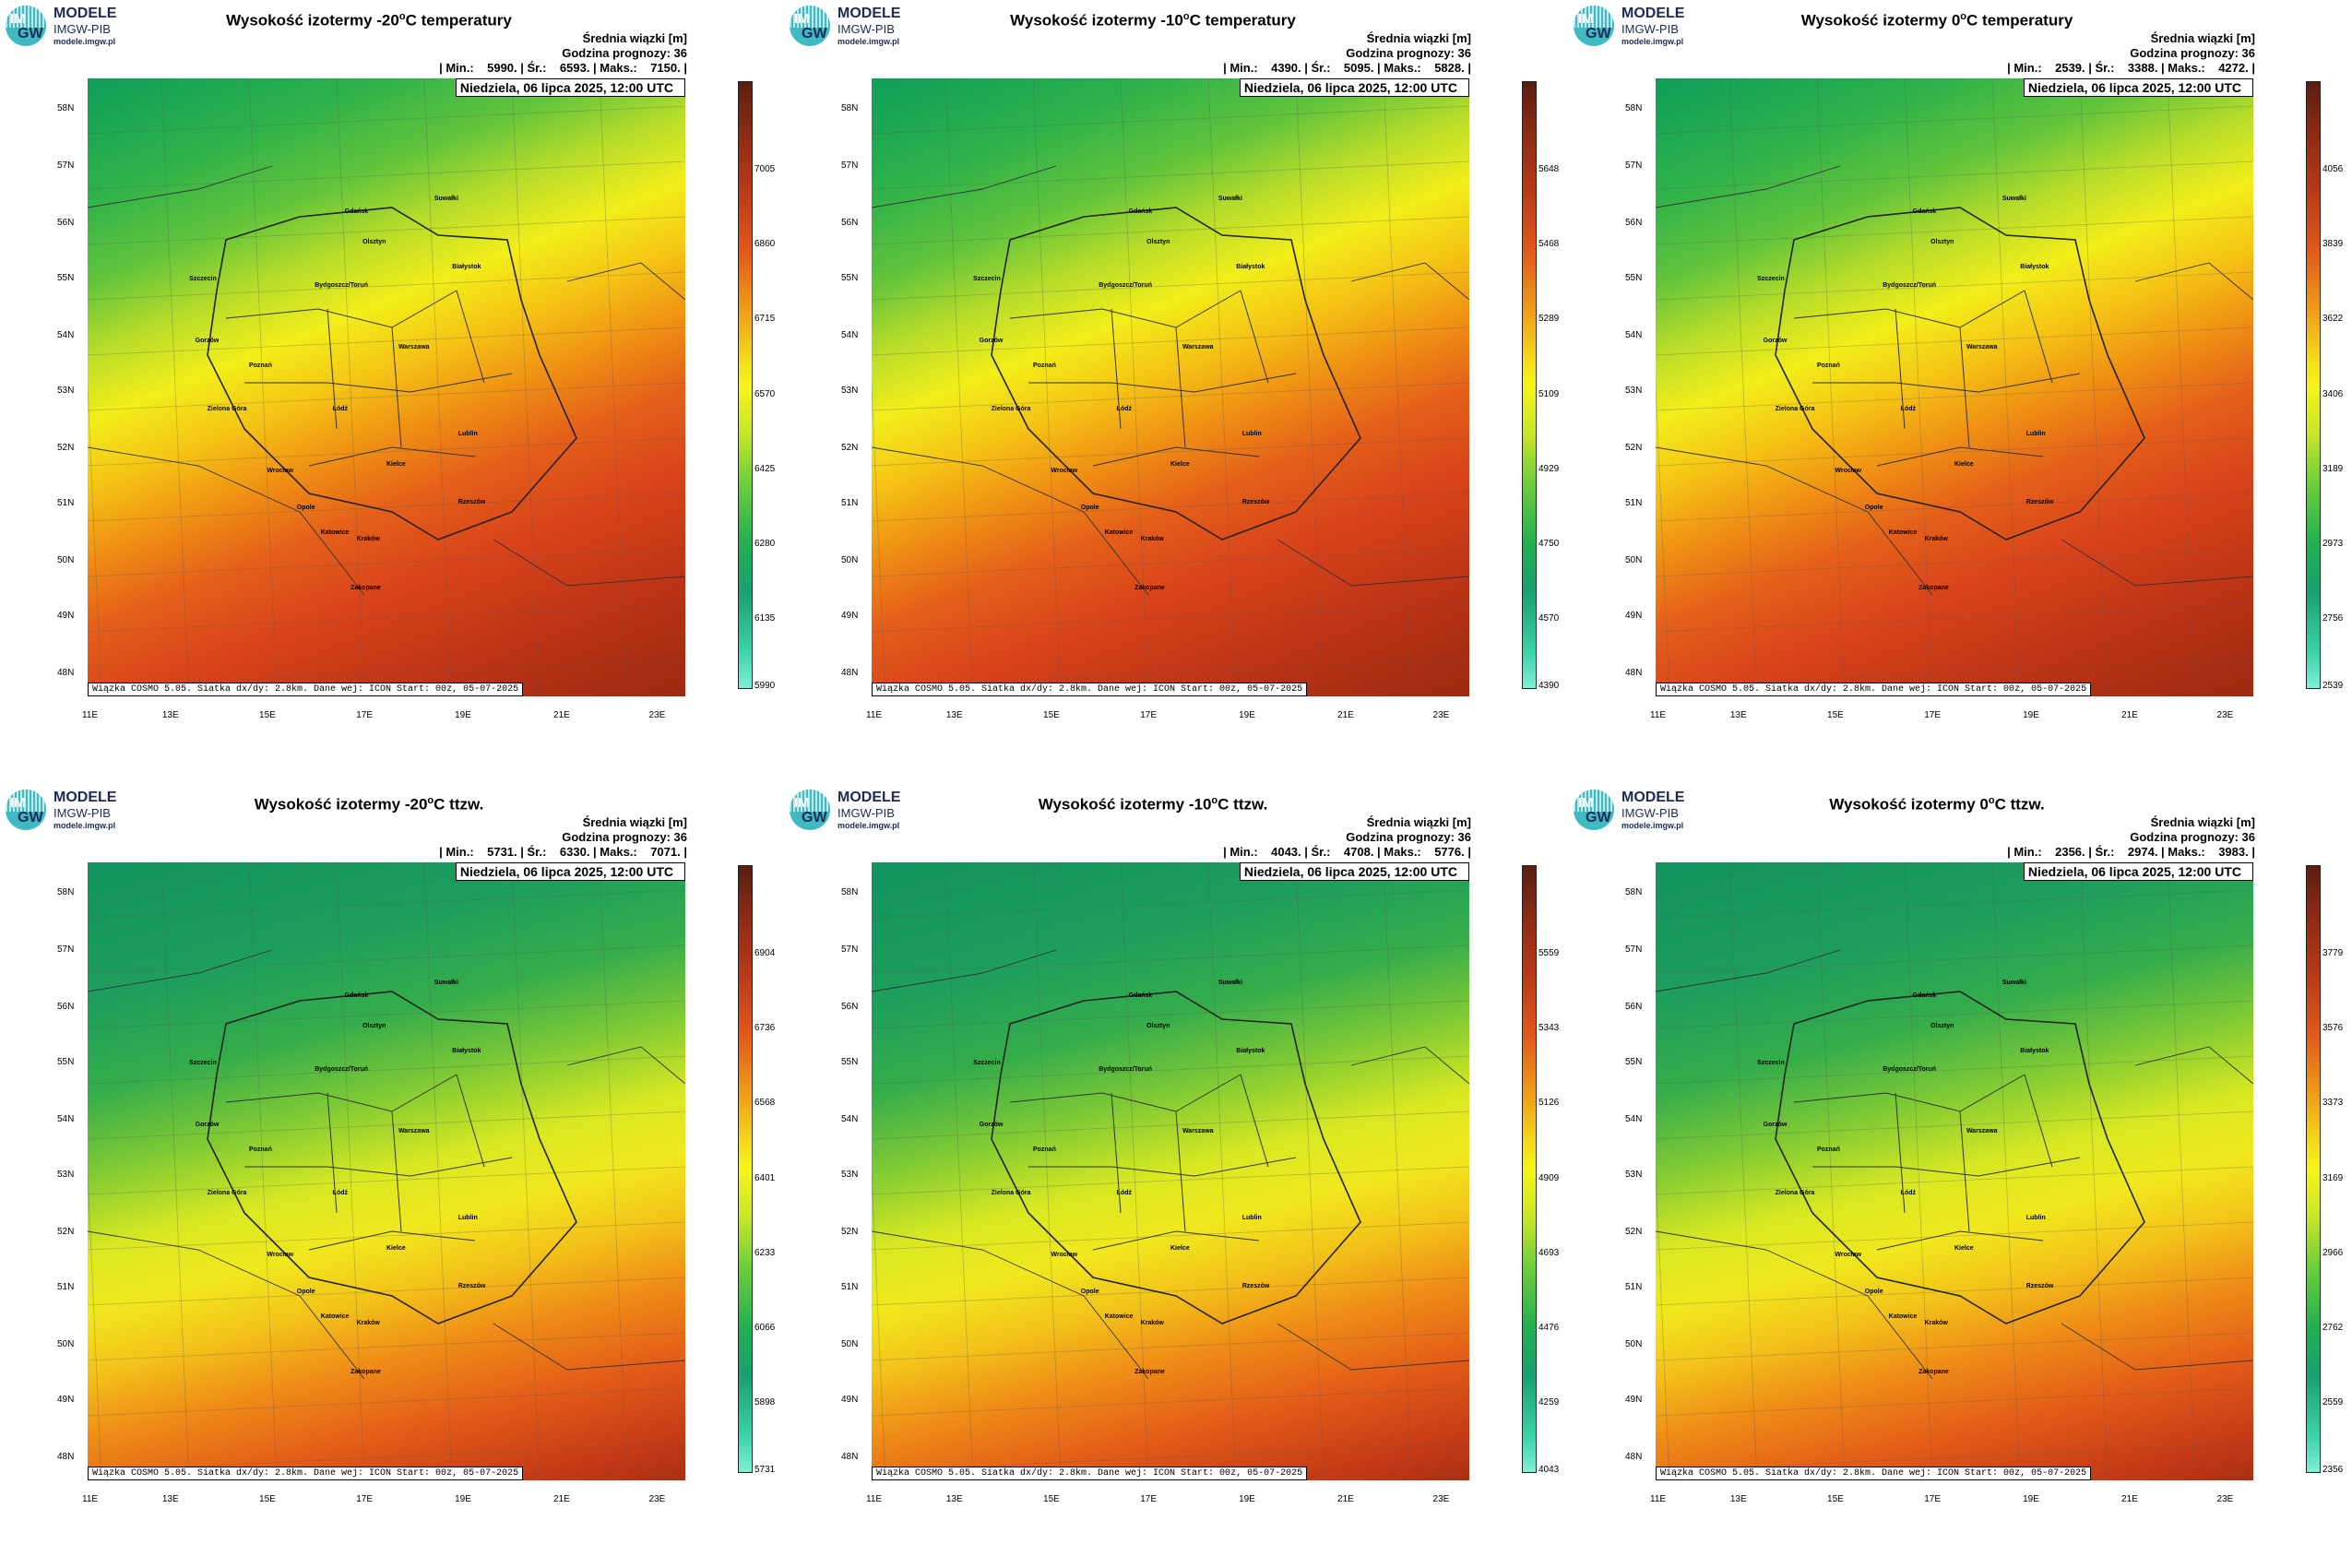 This screenshot has width=2352, height=1568. Describe the element at coordinates (463, 715) in the screenshot. I see `longitude-label: 19E` at that location.